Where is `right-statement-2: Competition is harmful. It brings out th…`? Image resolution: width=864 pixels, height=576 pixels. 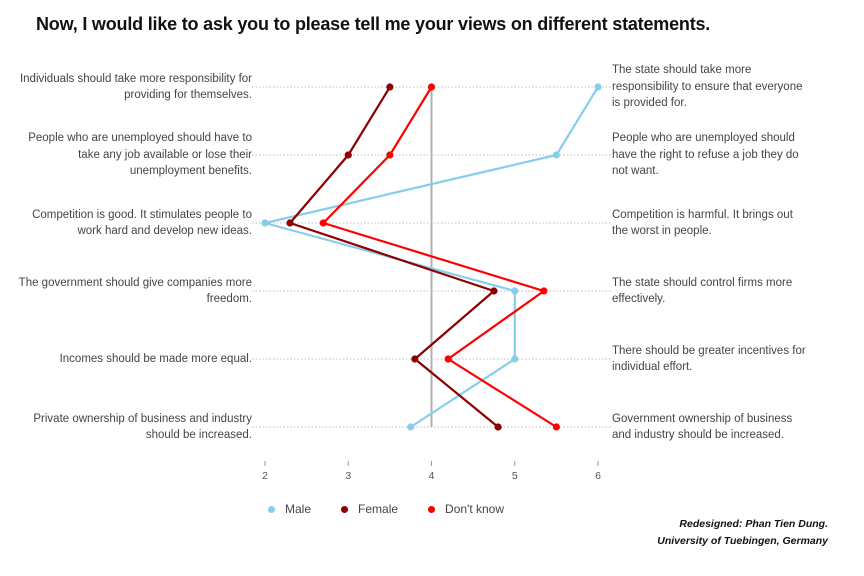
right-statement-2: Competition is harmful. It brings out th… is located at coordinates (702, 223).